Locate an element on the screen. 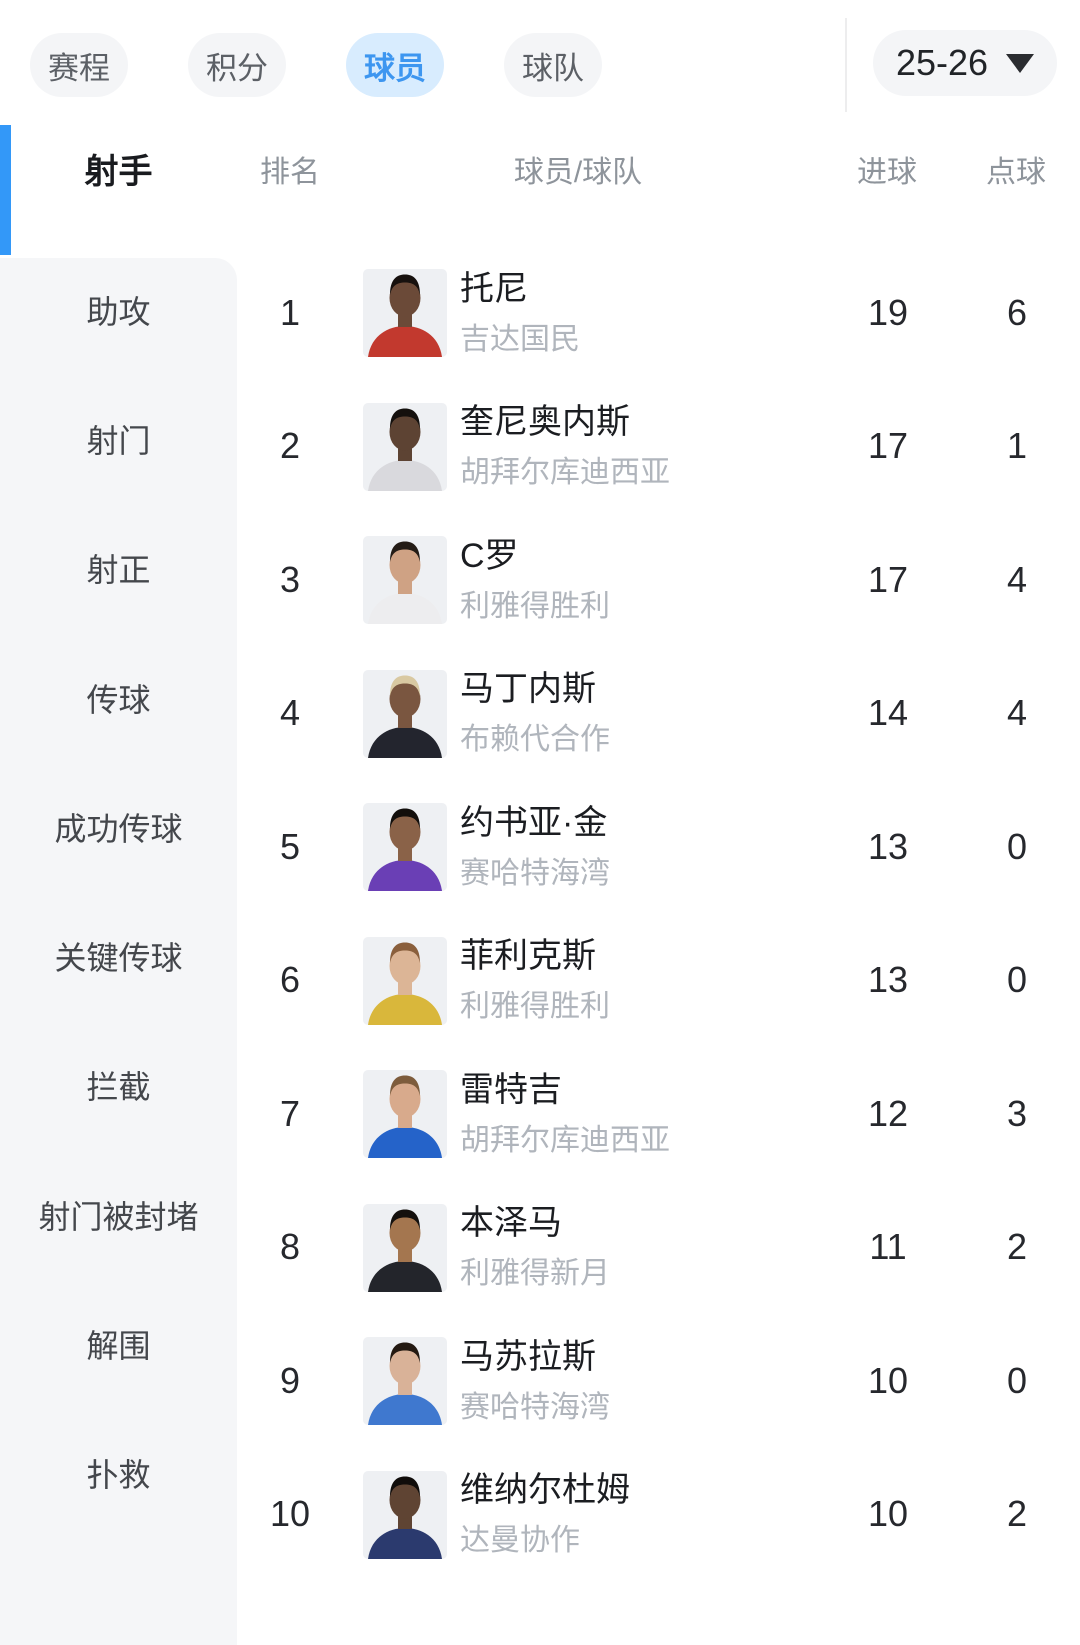 The image size is (1080, 1645). table-row: 2 奎尼奥内斯 胡拜尔库迪西亚 17 1 is located at coordinates (658, 447).